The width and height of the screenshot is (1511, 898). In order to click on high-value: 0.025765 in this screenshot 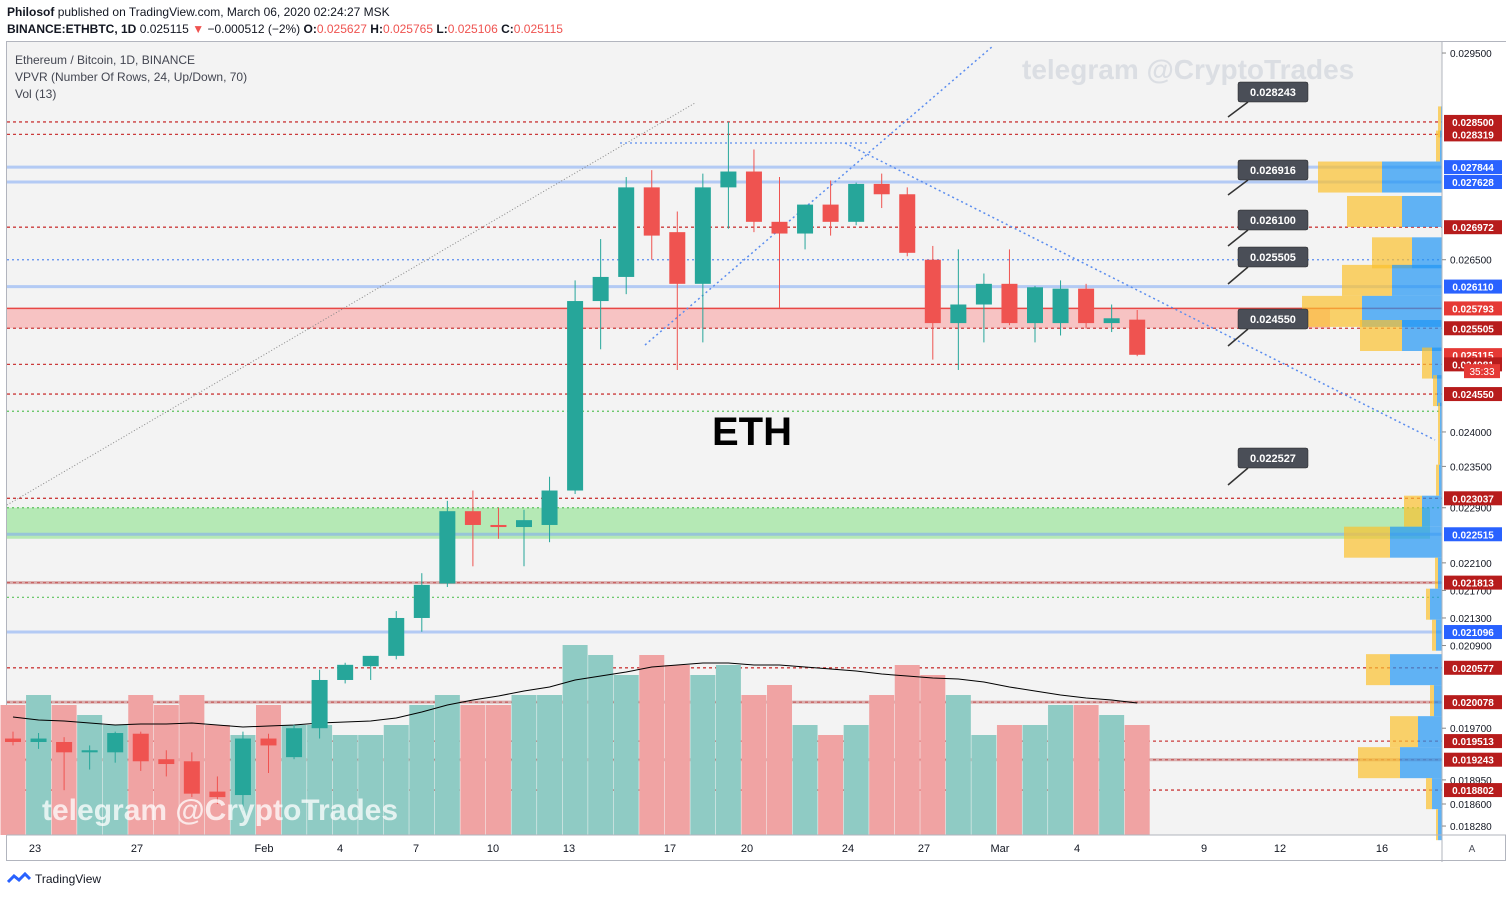, I will do `click(408, 29)`.